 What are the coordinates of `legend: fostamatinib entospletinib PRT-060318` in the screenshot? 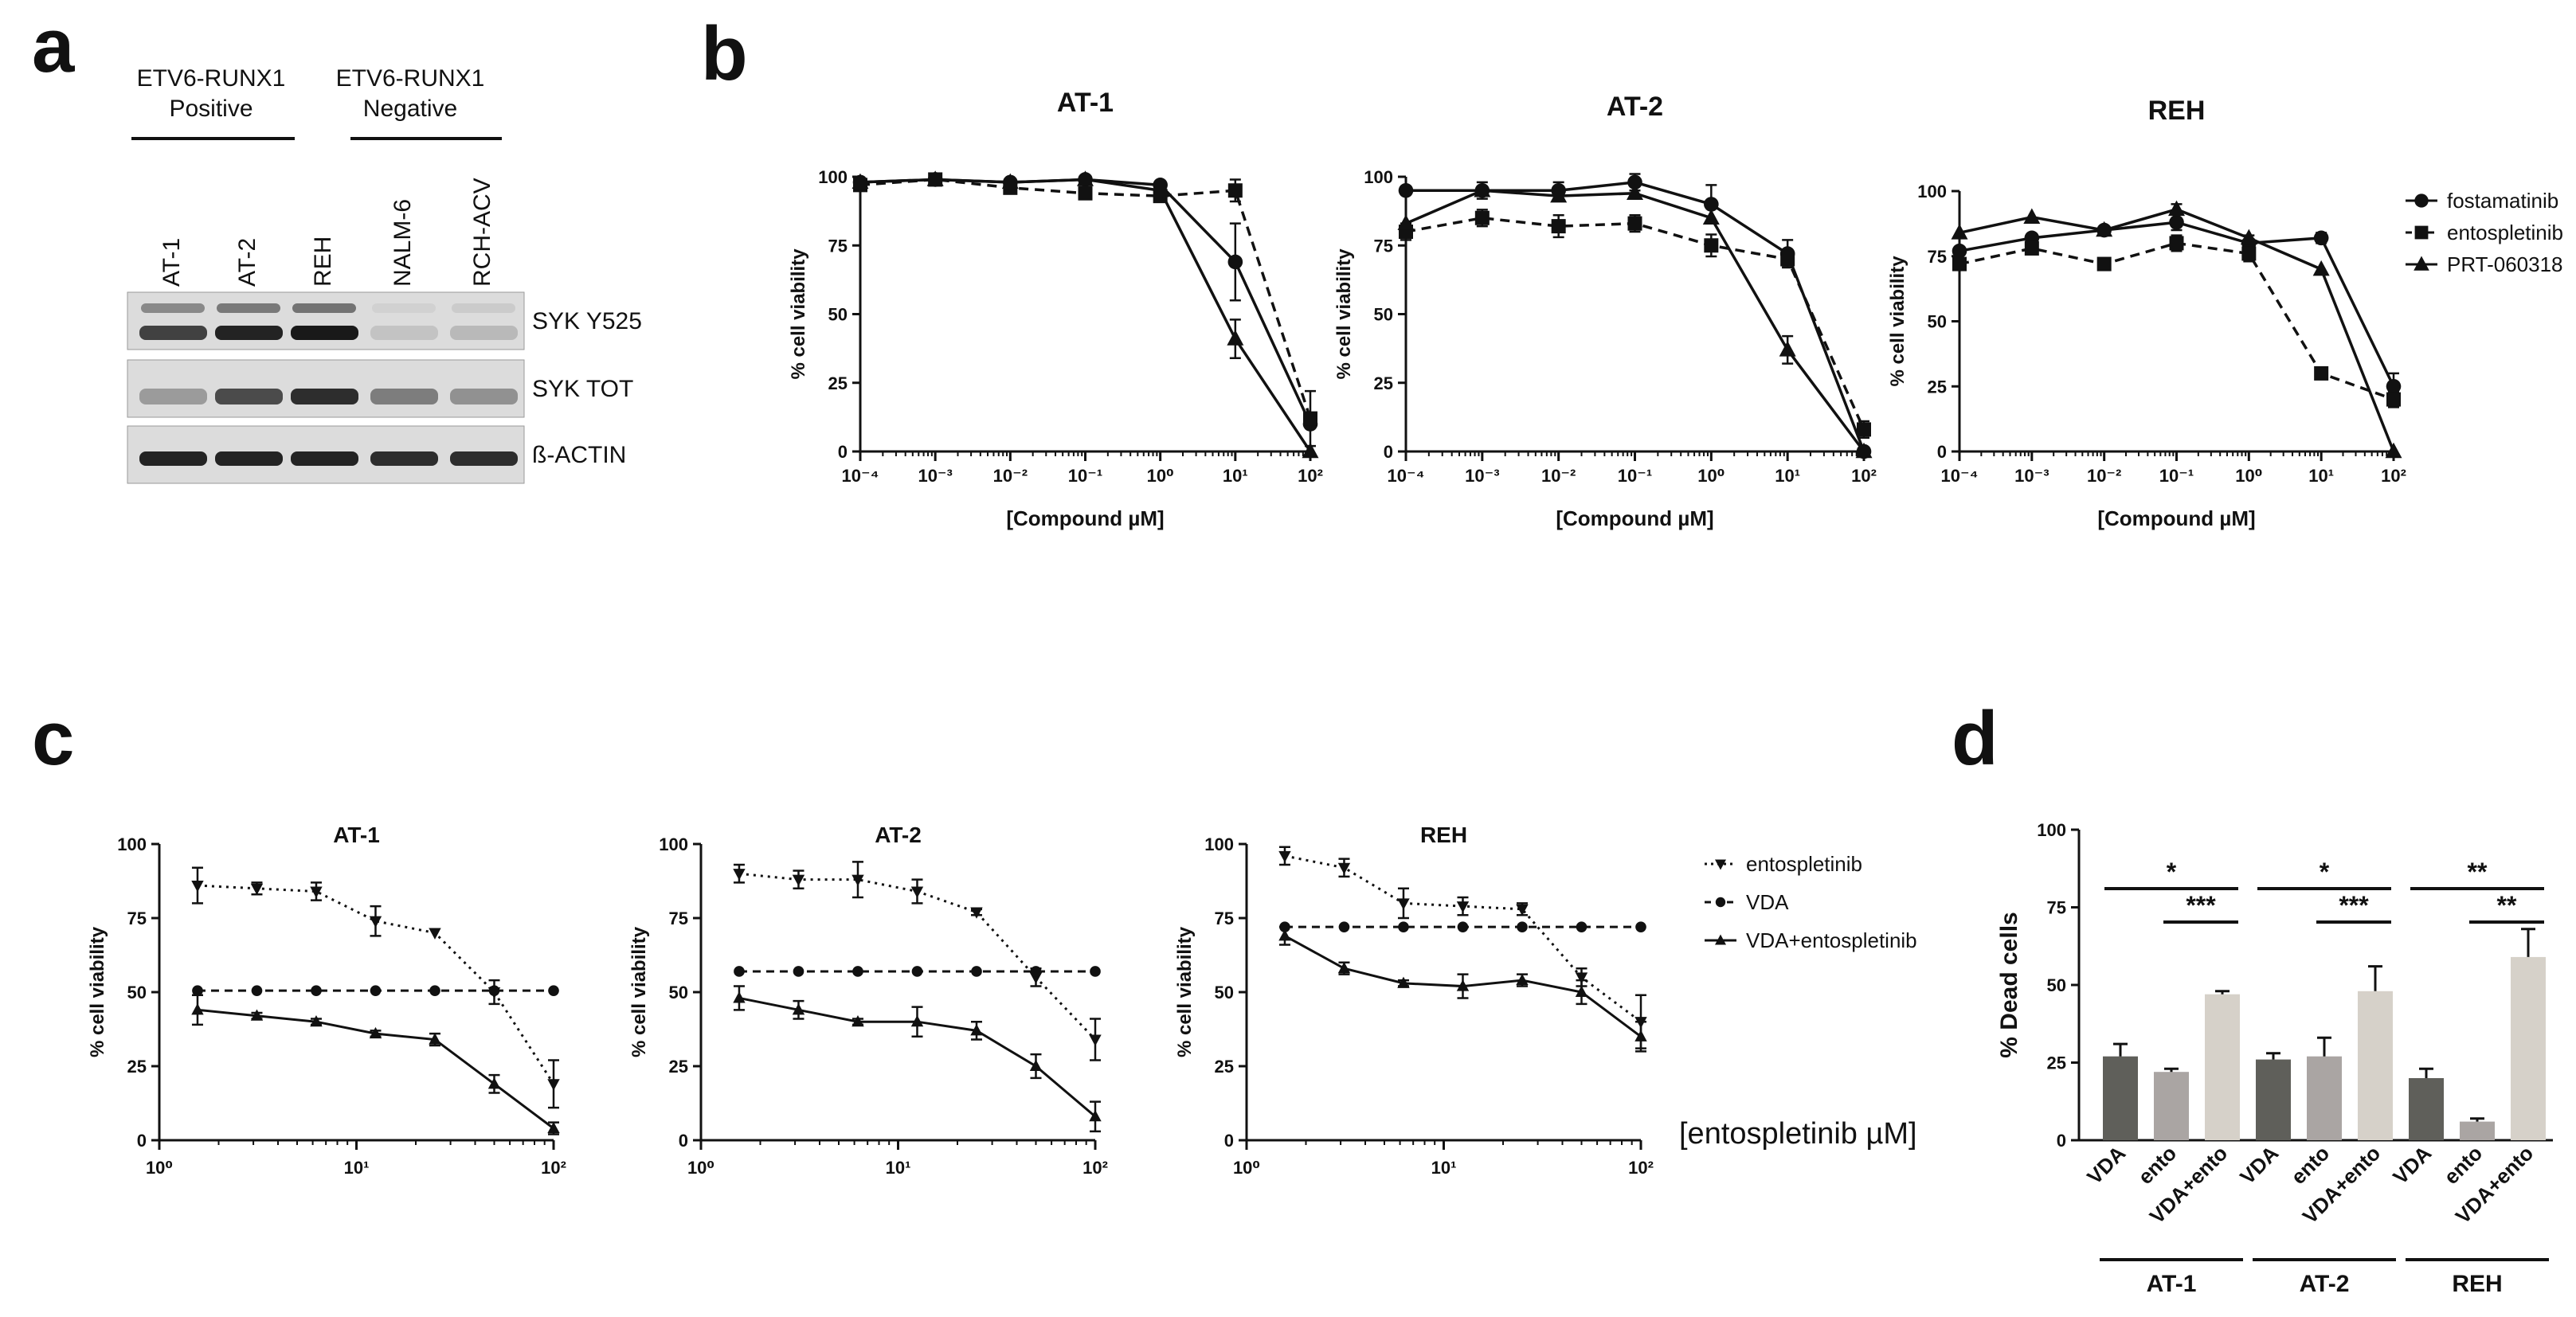 It's located at (2484, 232).